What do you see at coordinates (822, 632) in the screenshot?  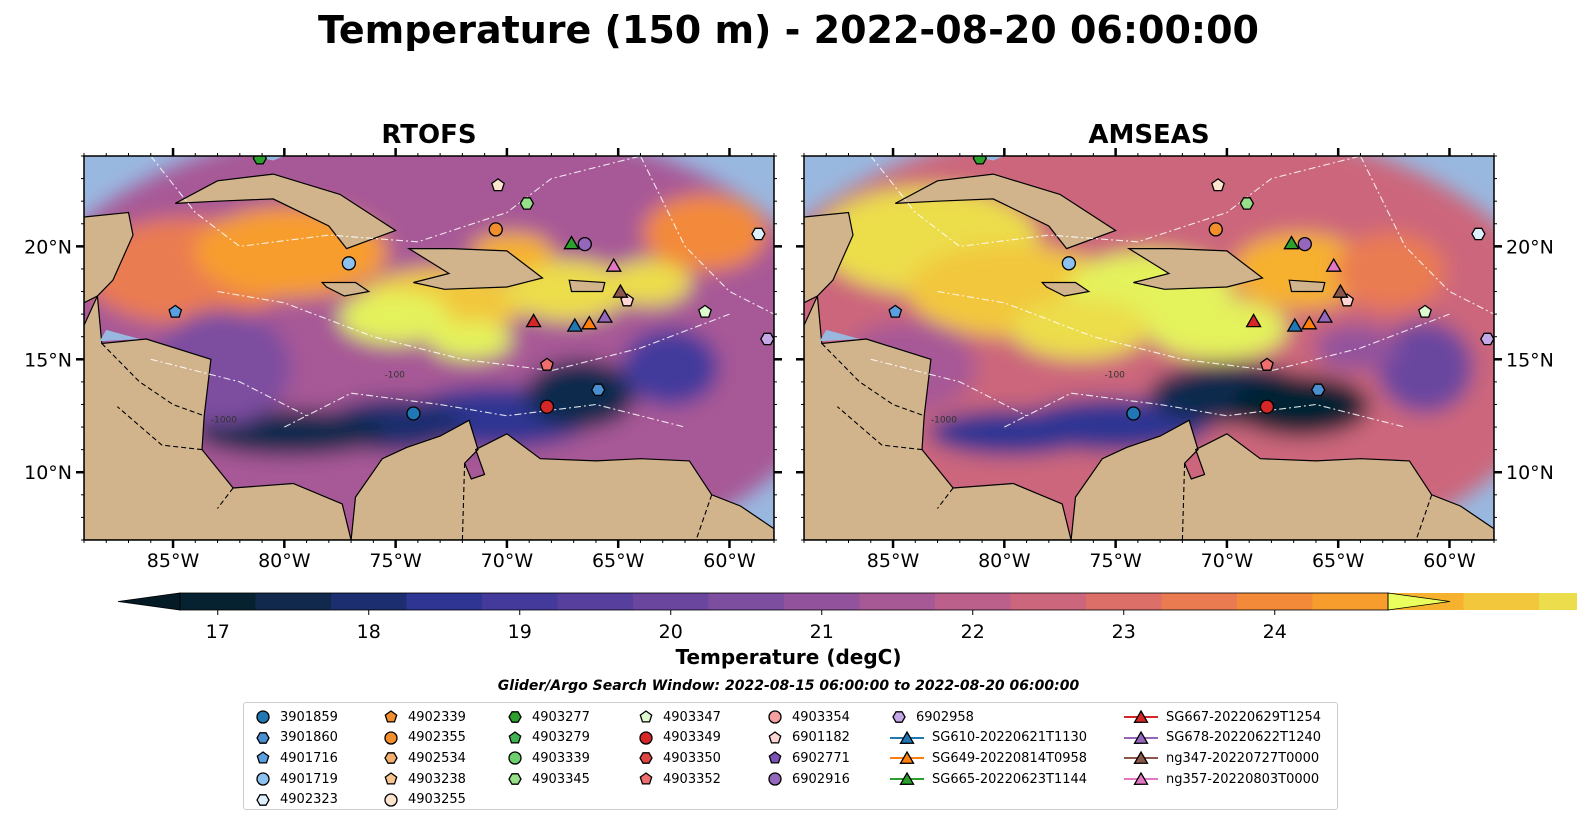 I see `colorbar-tick-label: 21` at bounding box center [822, 632].